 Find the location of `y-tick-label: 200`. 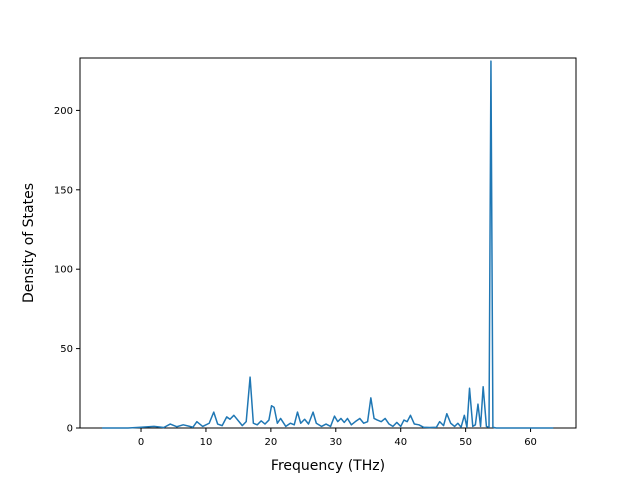

y-tick-label: 200 is located at coordinates (63, 111).